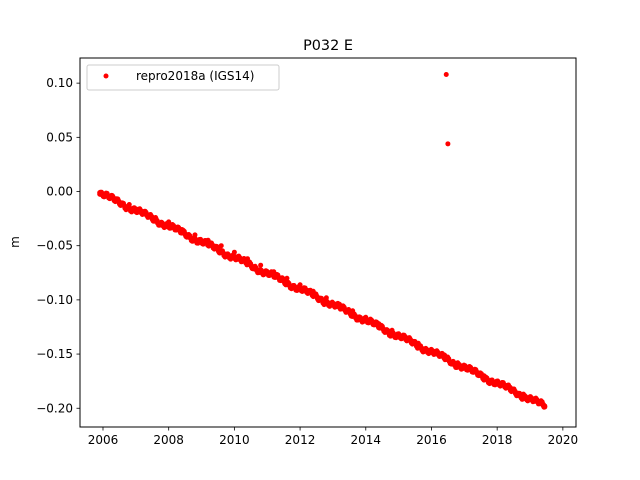 The width and height of the screenshot is (640, 480). What do you see at coordinates (431, 440) in the screenshot?
I see `x-tick-label: 2016` at bounding box center [431, 440].